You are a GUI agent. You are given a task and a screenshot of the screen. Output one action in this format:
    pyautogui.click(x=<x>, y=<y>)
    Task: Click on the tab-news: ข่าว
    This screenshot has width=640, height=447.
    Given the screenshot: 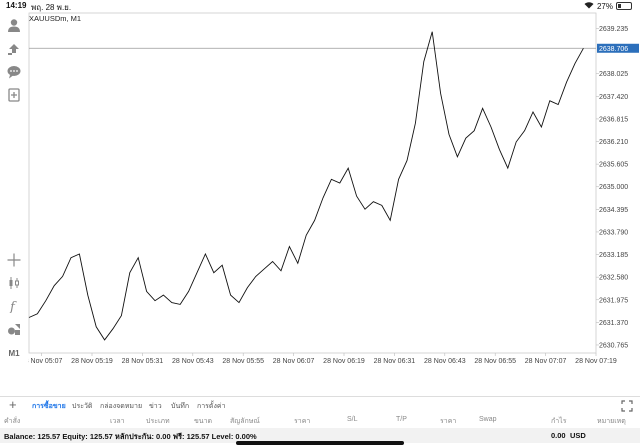 What is the action you would take?
    pyautogui.click(x=155, y=406)
    